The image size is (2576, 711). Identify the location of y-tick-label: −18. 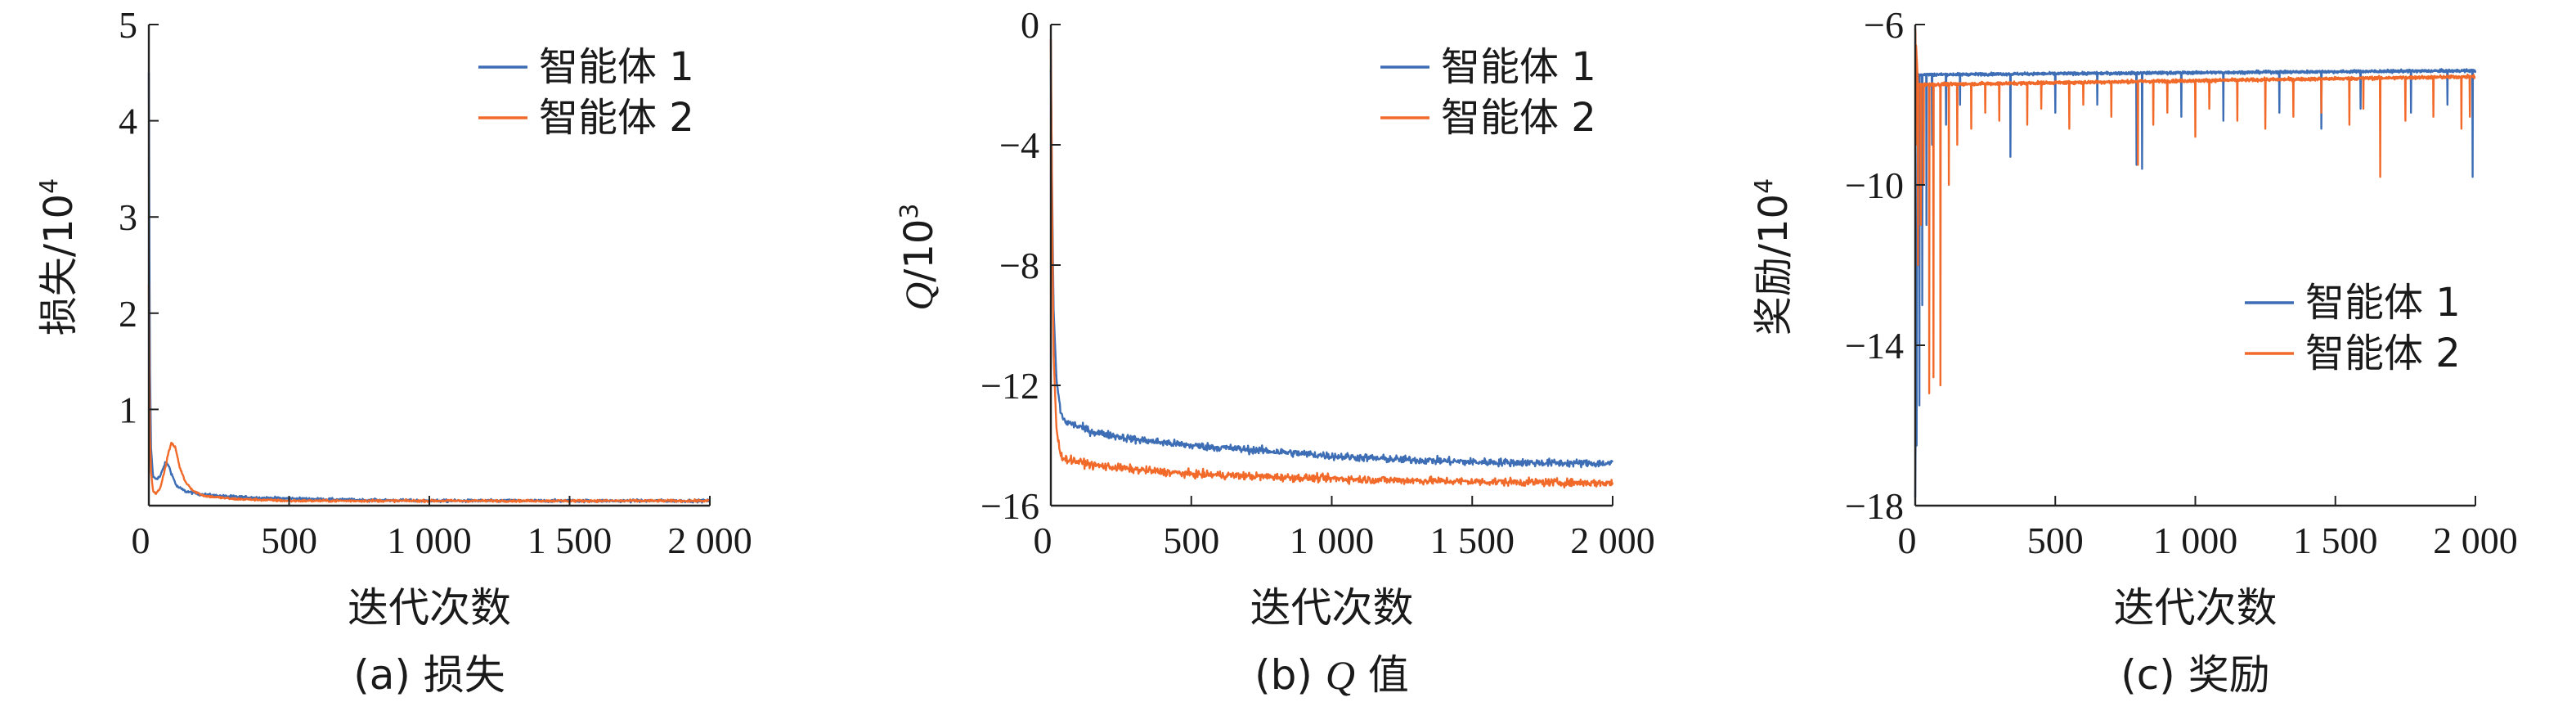
(1874, 506).